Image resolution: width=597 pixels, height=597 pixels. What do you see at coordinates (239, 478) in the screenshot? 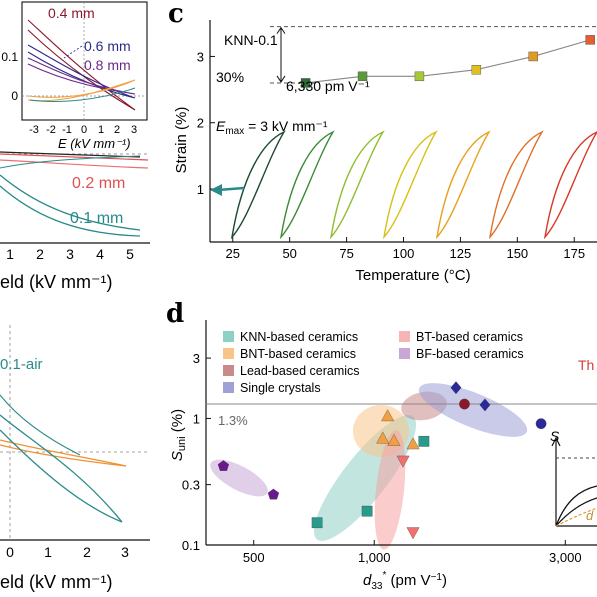
I see `ellipse-bf` at bounding box center [239, 478].